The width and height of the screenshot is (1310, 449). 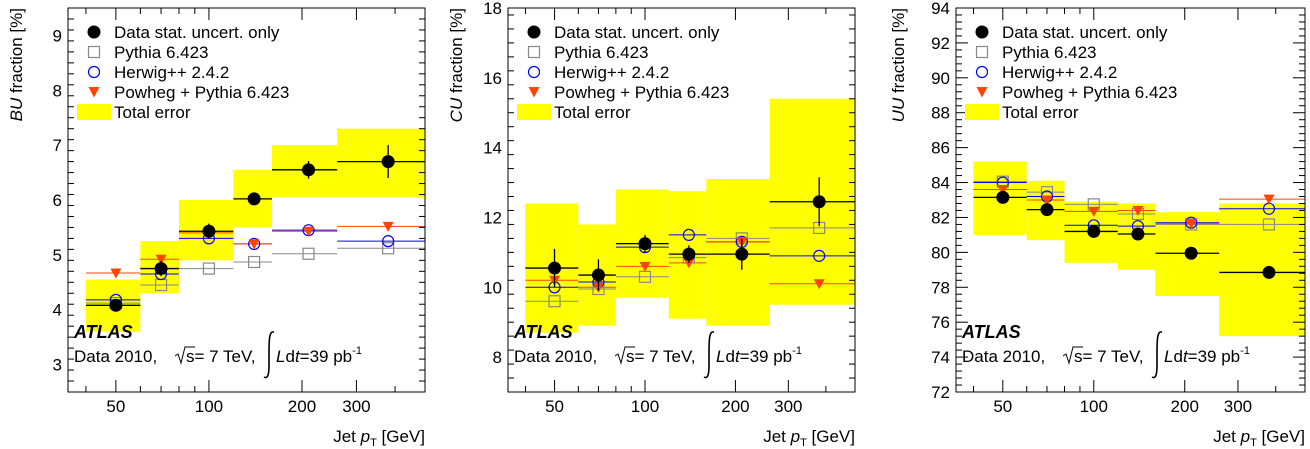 I want to click on y-tick-label: 72, so click(x=940, y=392).